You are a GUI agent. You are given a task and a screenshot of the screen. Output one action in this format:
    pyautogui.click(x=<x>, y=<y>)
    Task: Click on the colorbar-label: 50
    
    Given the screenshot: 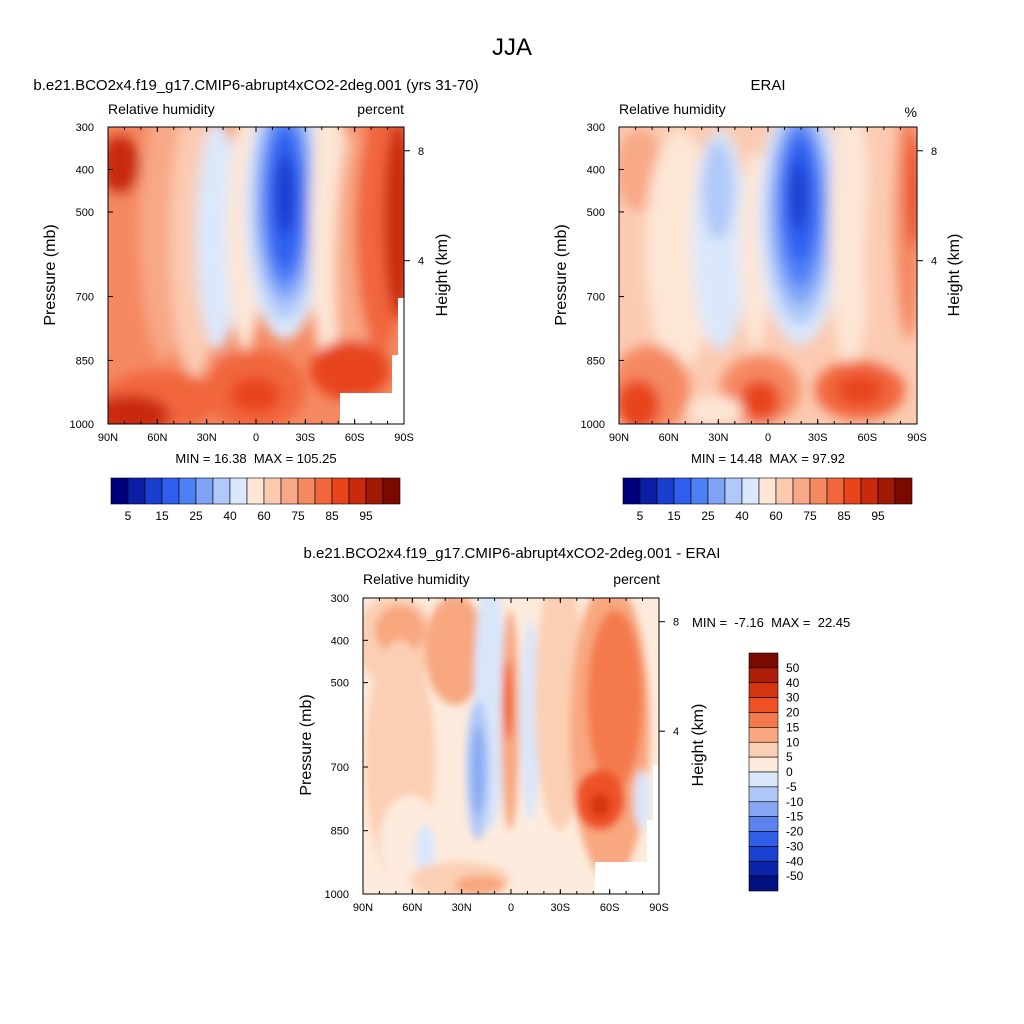 What is the action you would take?
    pyautogui.click(x=793, y=668)
    